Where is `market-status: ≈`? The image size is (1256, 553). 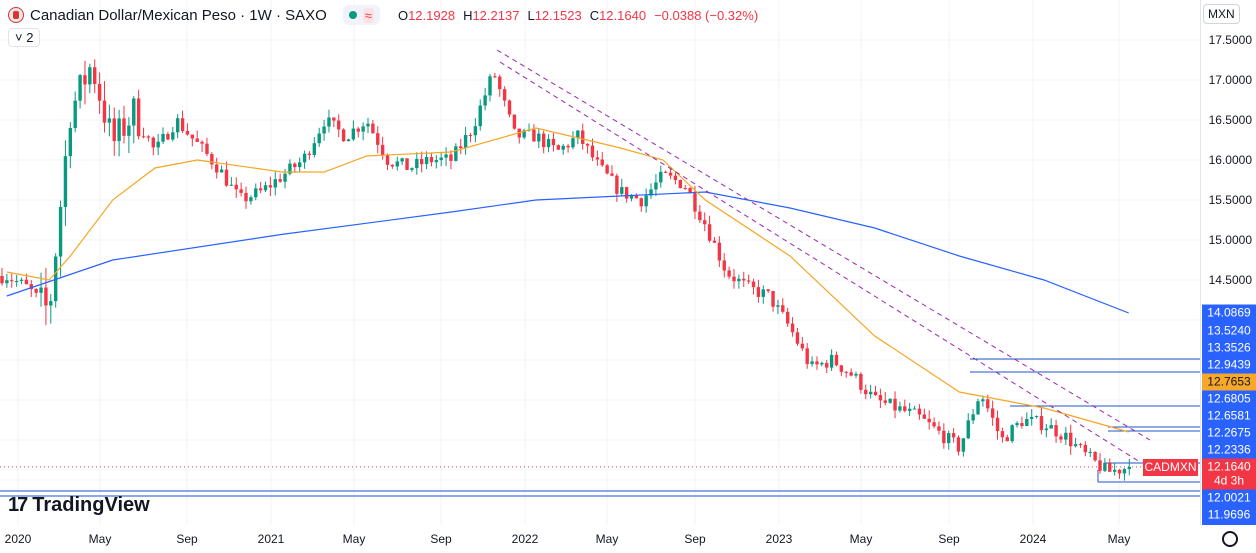
market-status: ≈ is located at coordinates (361, 15).